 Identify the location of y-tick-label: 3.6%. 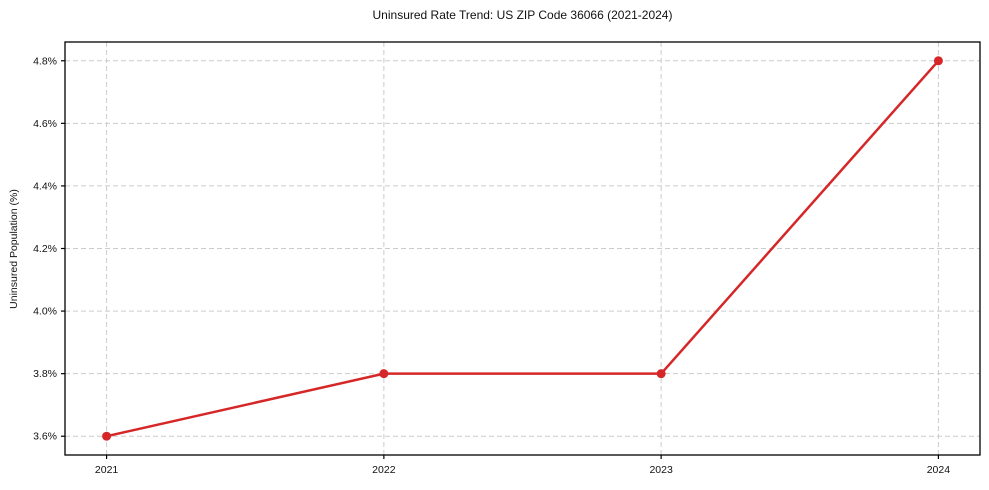
(45, 437).